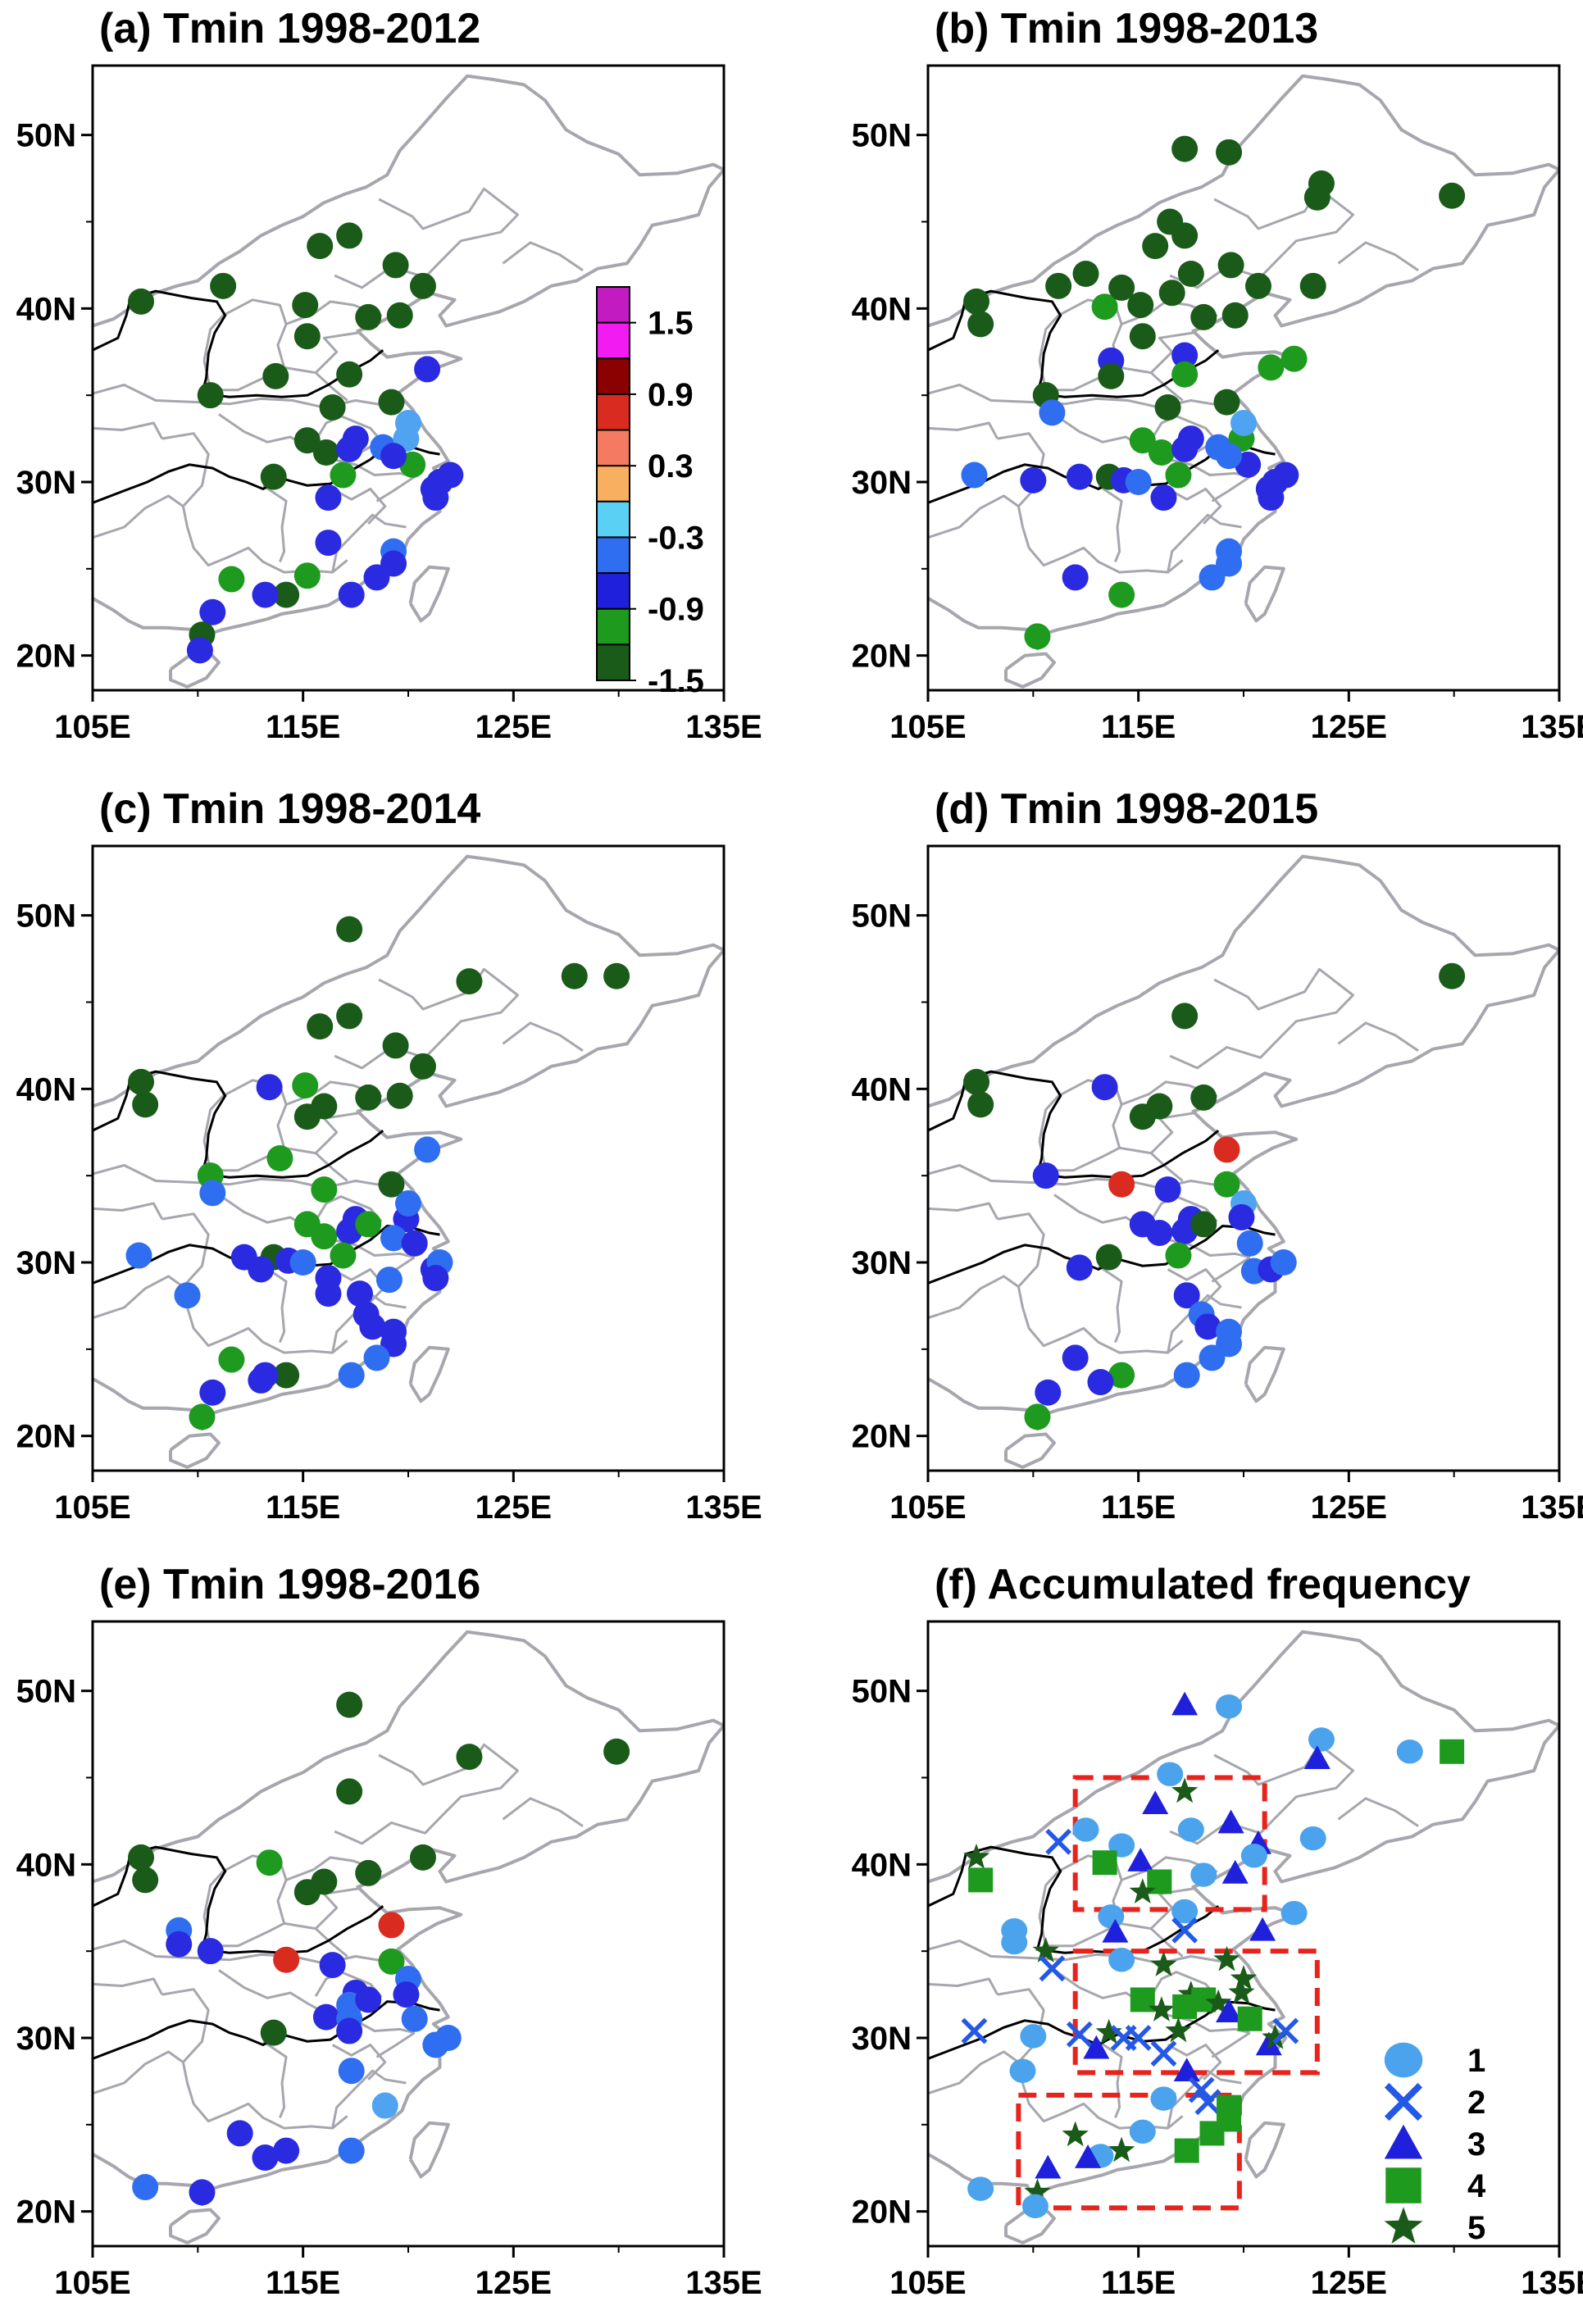 This screenshot has height=2324, width=1583. Describe the element at coordinates (1243, 363) in the screenshot. I see `coastline` at that location.